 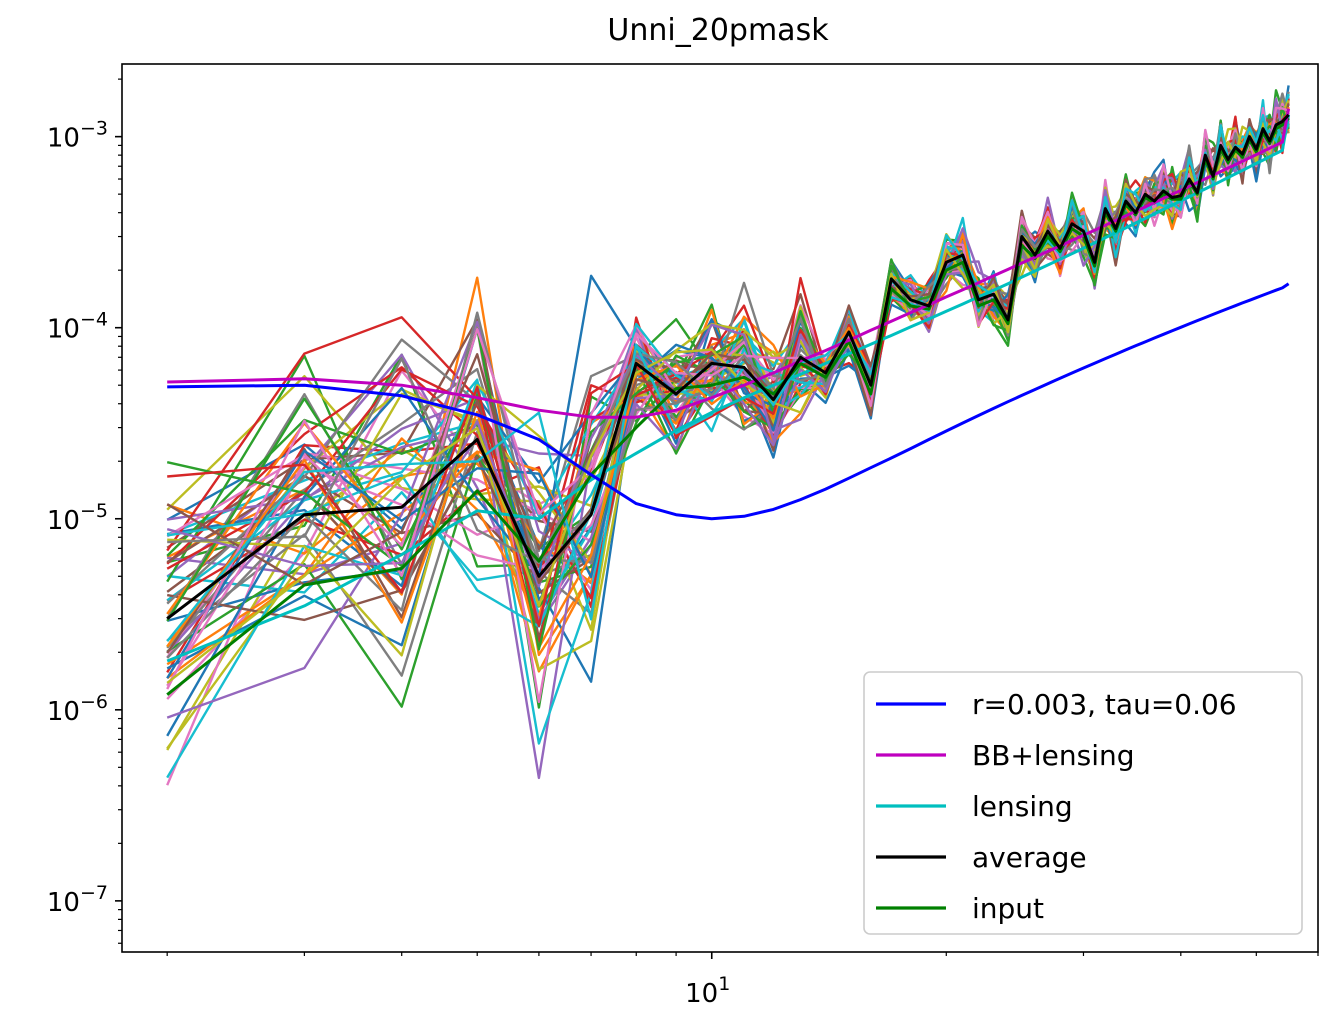 I want to click on y-tick-label: 10⁻³, so click(x=77, y=136).